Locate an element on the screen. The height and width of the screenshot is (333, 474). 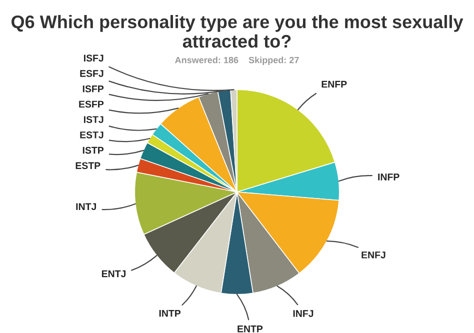
slice-label: ENTJ is located at coordinates (114, 274).